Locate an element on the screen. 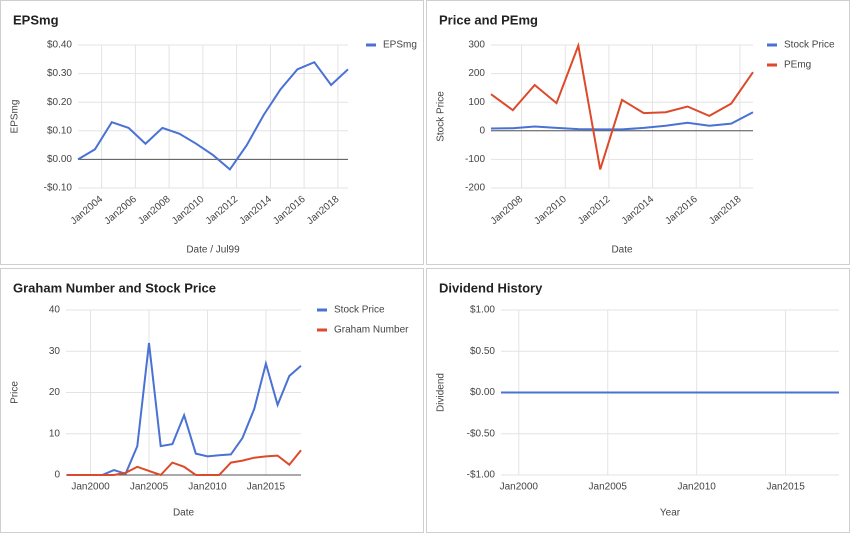  x-axis-title: Year is located at coordinates (670, 513).